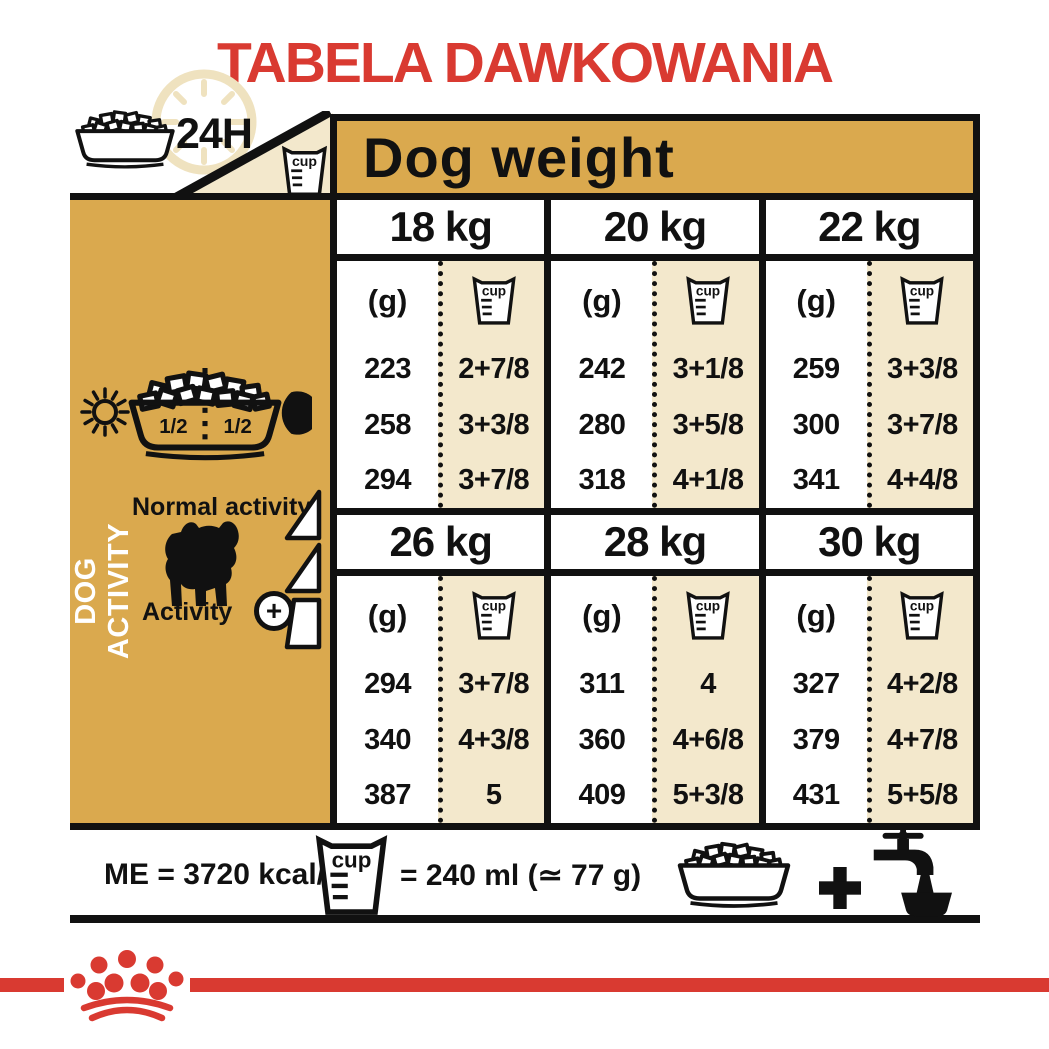 The height and width of the screenshot is (1049, 1049). Describe the element at coordinates (922, 480) in the screenshot. I see `cup-value: 4+4/8` at that location.